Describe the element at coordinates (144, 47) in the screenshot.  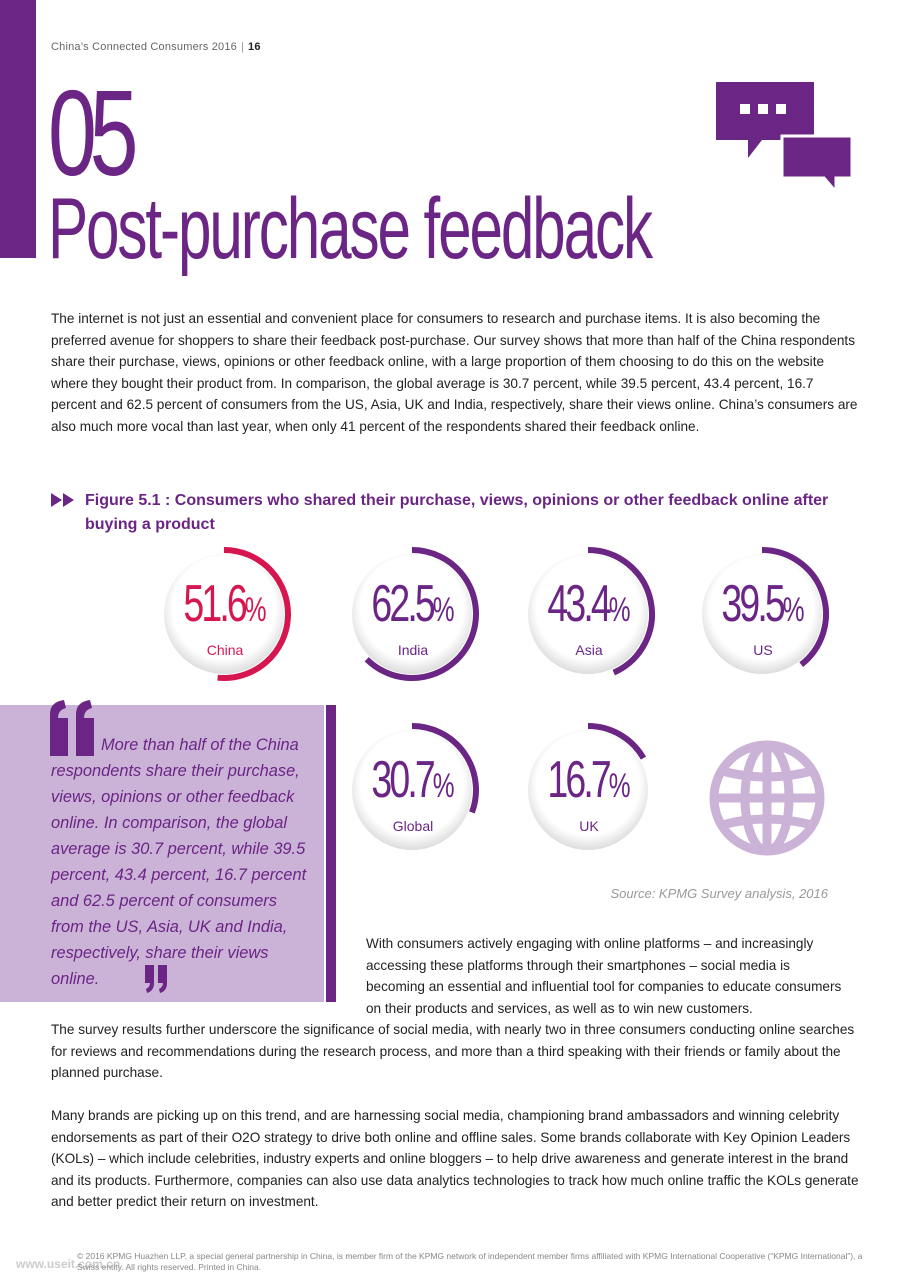
I see `publication-title: China’s Connected Consumers 2016` at that location.